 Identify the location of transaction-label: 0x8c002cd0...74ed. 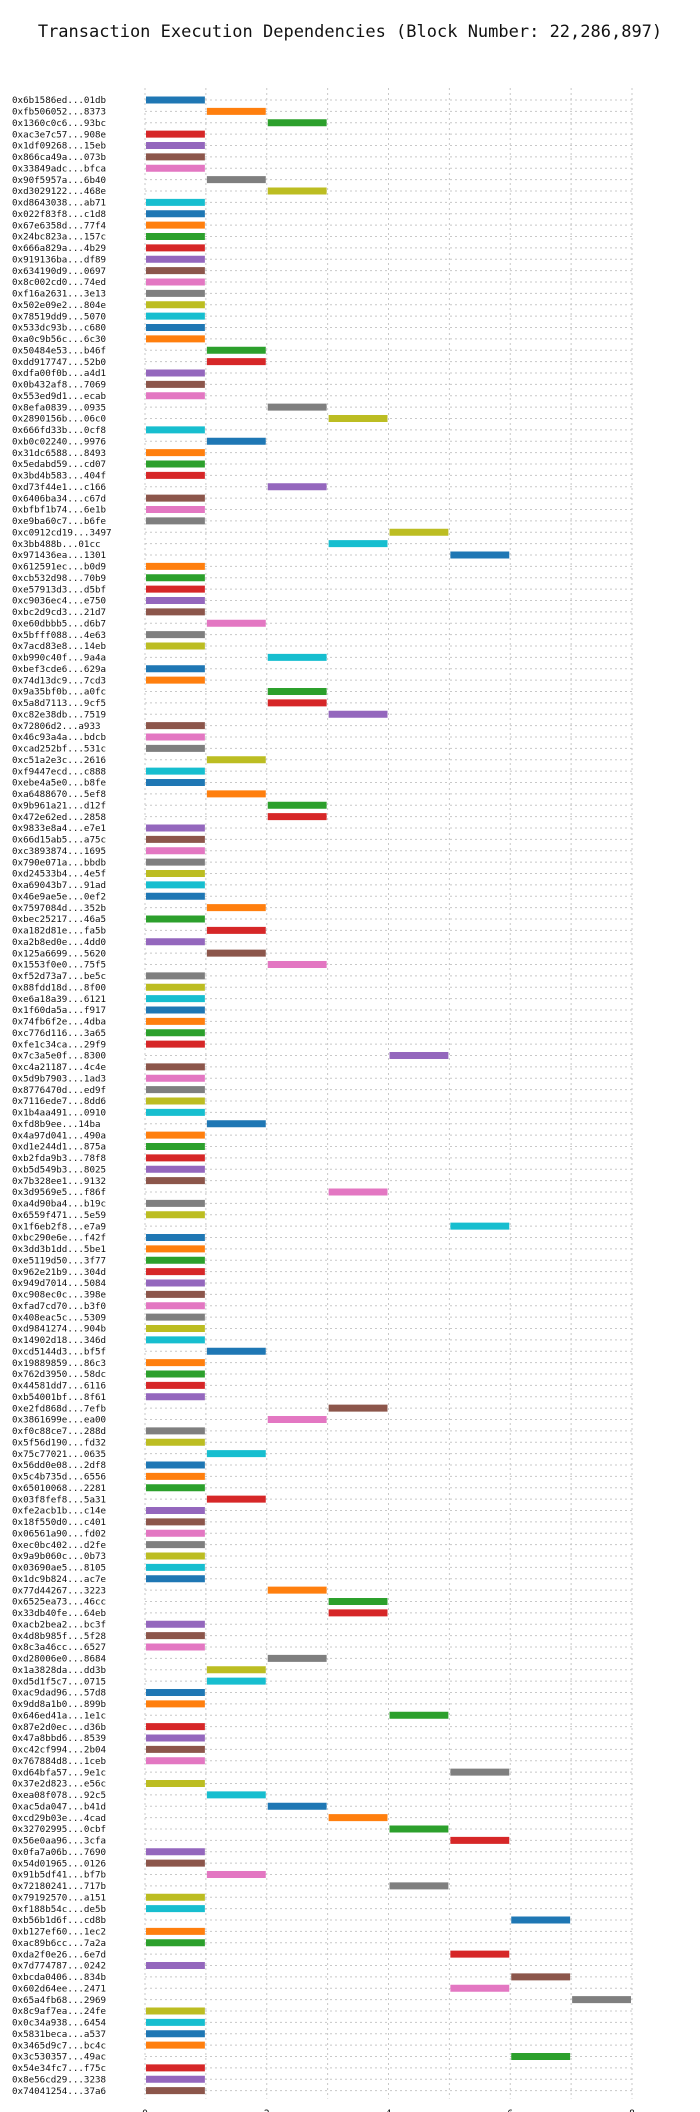
(59, 282).